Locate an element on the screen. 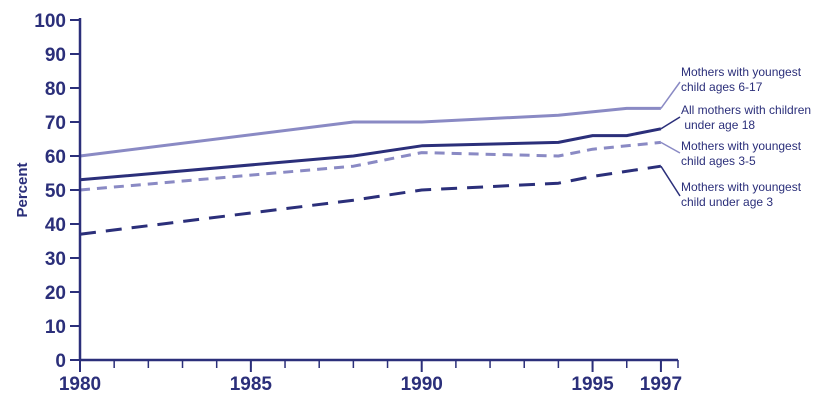 This screenshot has height=410, width=815. y-tick-label: 90 is located at coordinates (55, 55).